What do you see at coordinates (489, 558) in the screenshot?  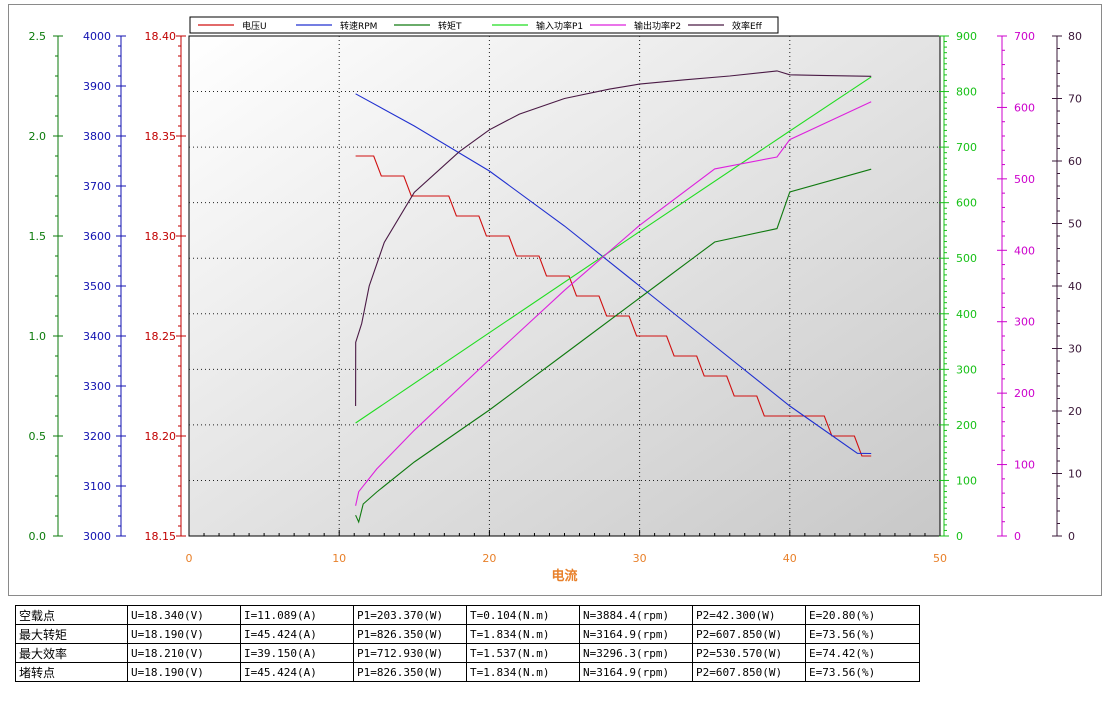 I see `x-tick-label: 20` at bounding box center [489, 558].